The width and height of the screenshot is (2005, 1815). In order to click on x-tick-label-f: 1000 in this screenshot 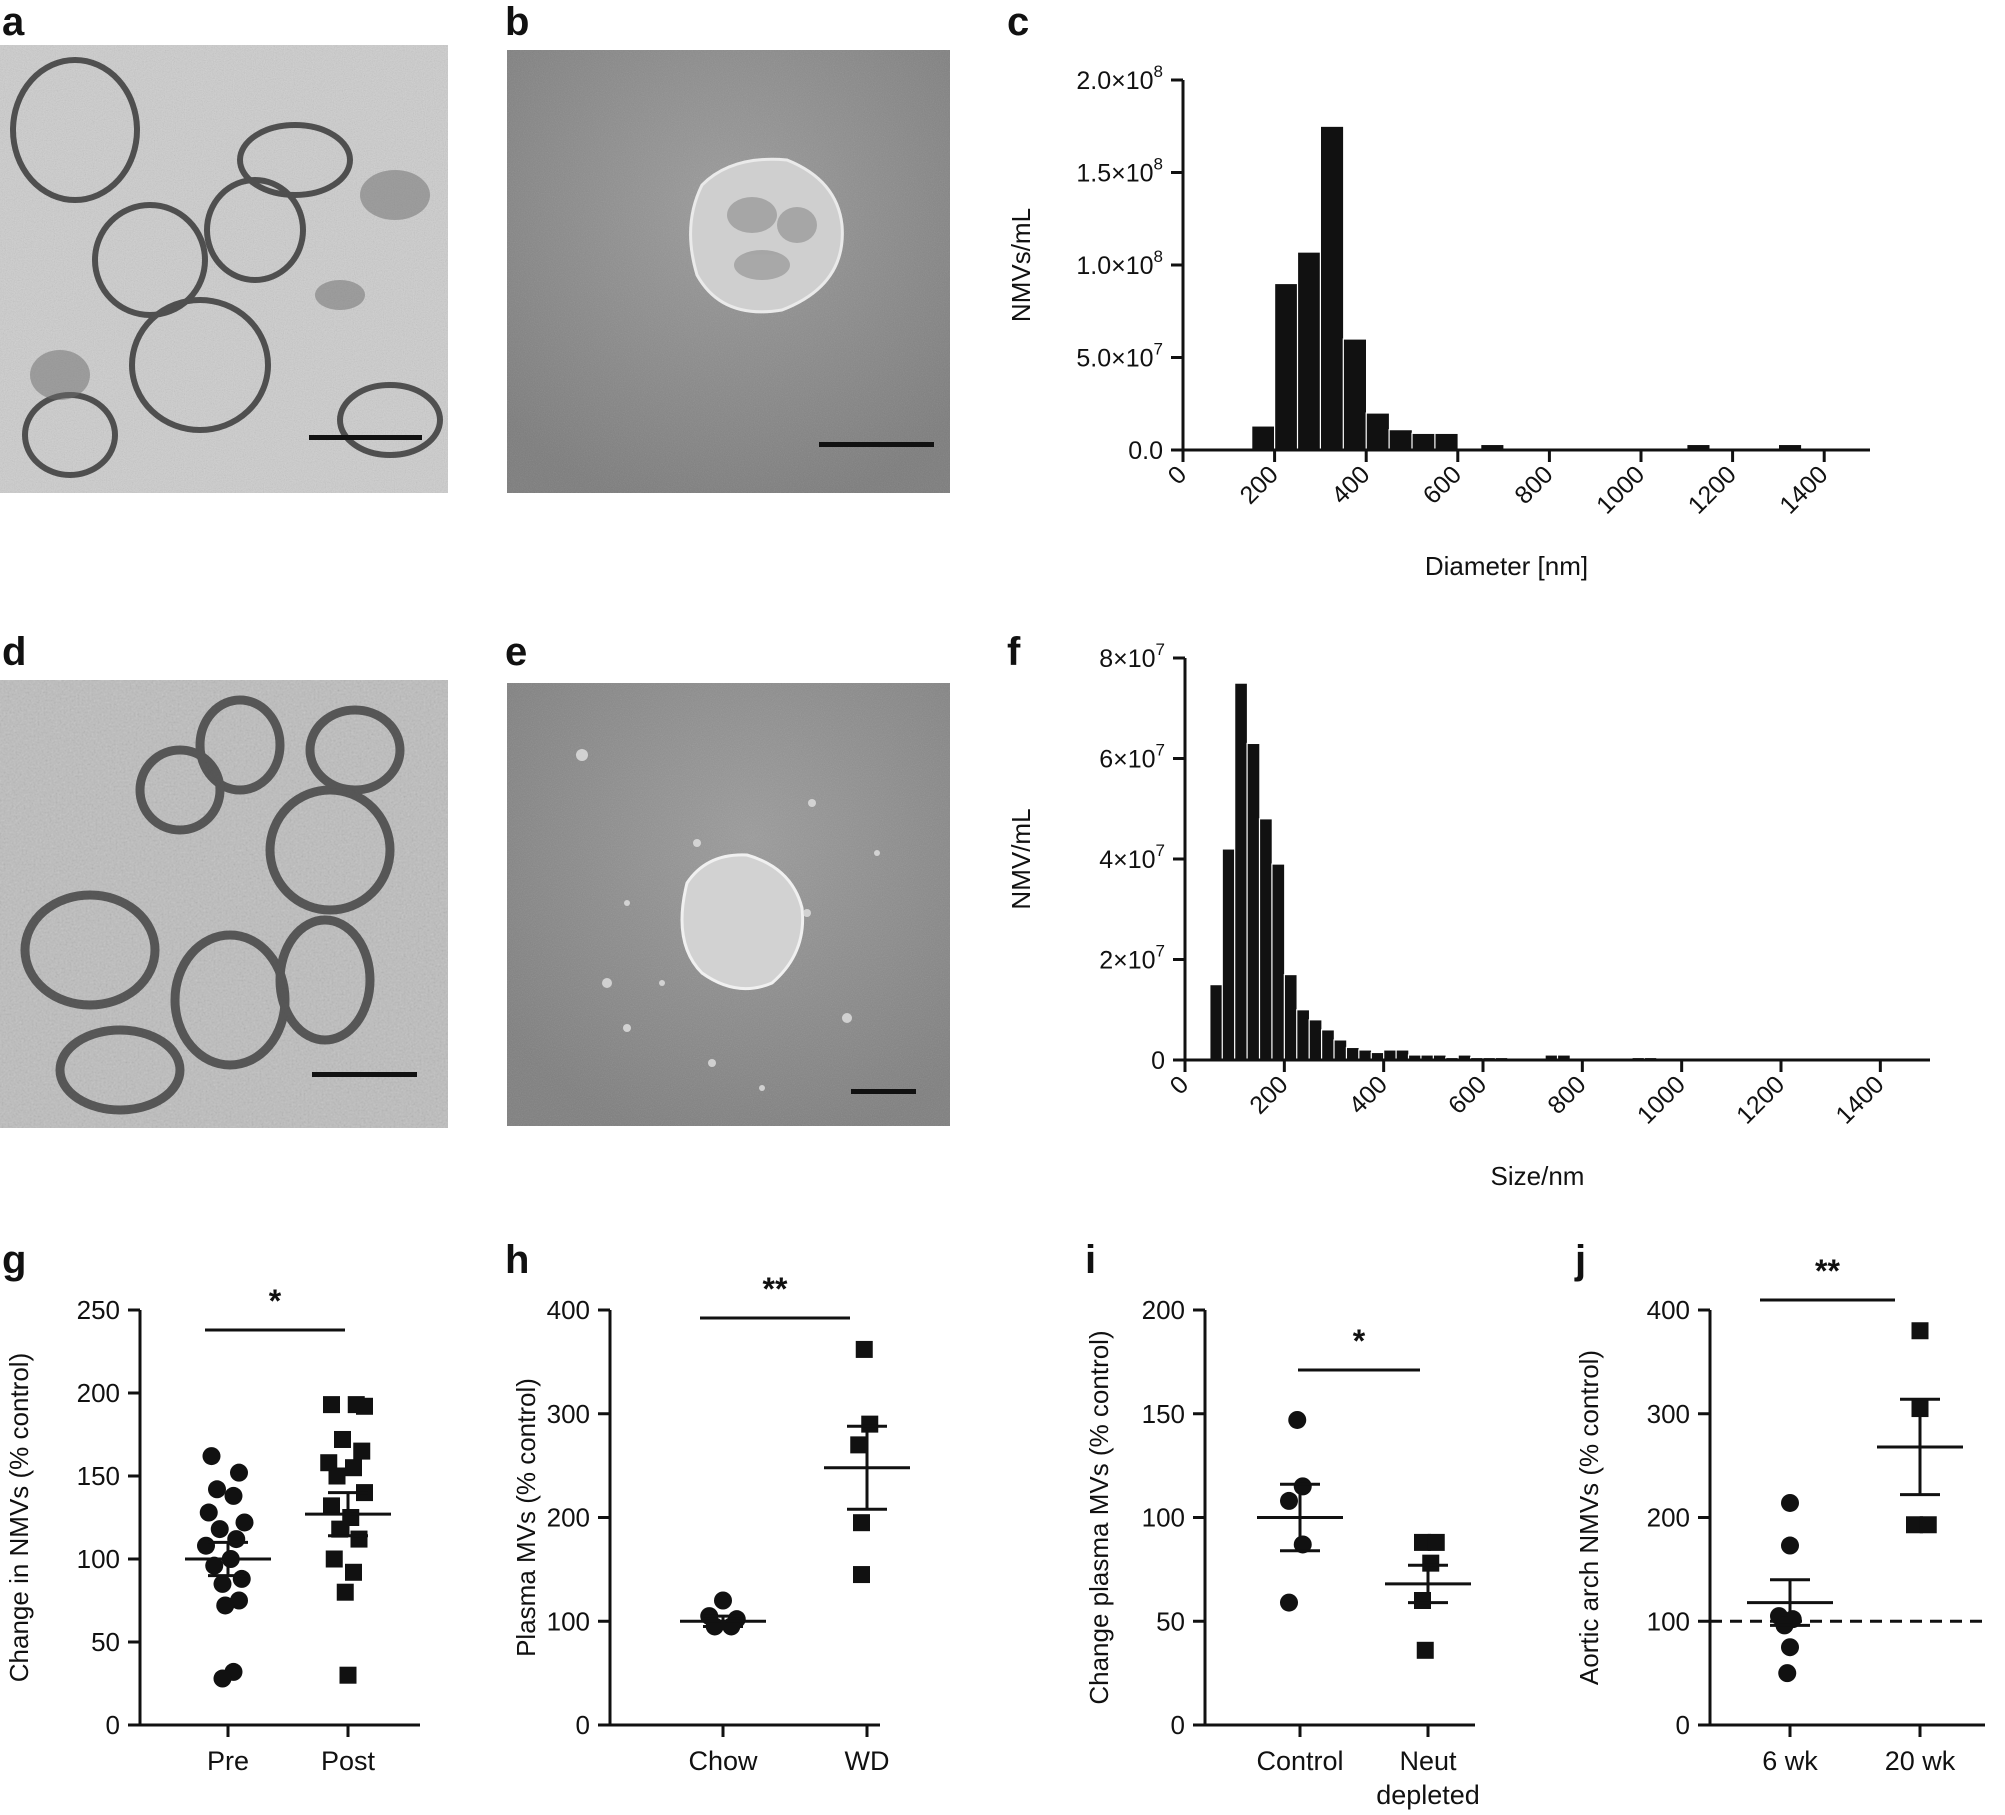, I will do `click(1661, 1099)`.